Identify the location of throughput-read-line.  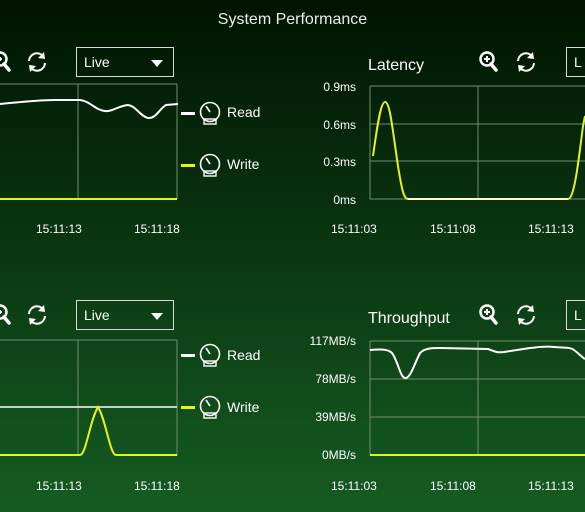
(477, 362).